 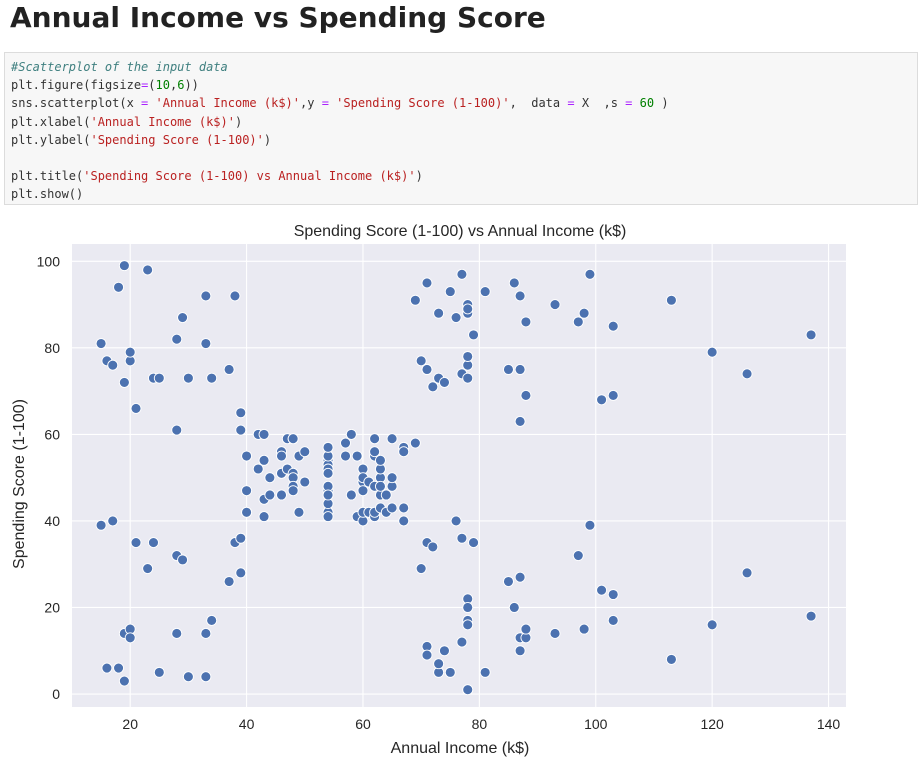 I want to click on code-line: plt.xlabel('Annual Income (k$)'), so click(x=464, y=122).